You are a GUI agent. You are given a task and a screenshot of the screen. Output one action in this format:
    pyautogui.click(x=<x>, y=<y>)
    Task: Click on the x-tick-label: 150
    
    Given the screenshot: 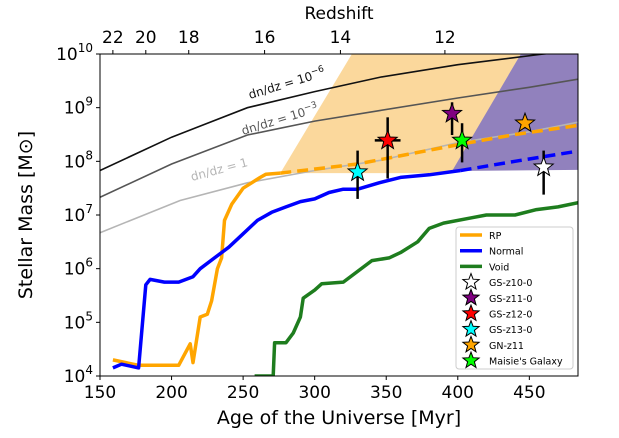 What is the action you would take?
    pyautogui.click(x=100, y=393)
    